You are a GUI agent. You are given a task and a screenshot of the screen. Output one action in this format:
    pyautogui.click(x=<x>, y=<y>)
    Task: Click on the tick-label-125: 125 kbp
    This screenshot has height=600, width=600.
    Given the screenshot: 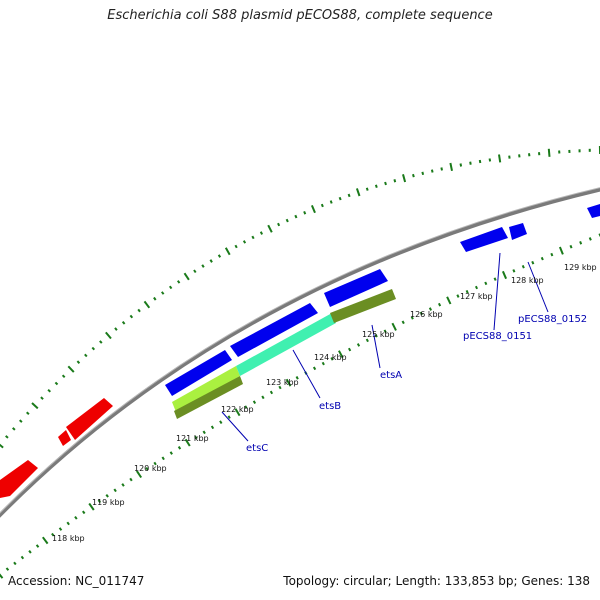 What is the action you would take?
    pyautogui.click(x=378, y=334)
    